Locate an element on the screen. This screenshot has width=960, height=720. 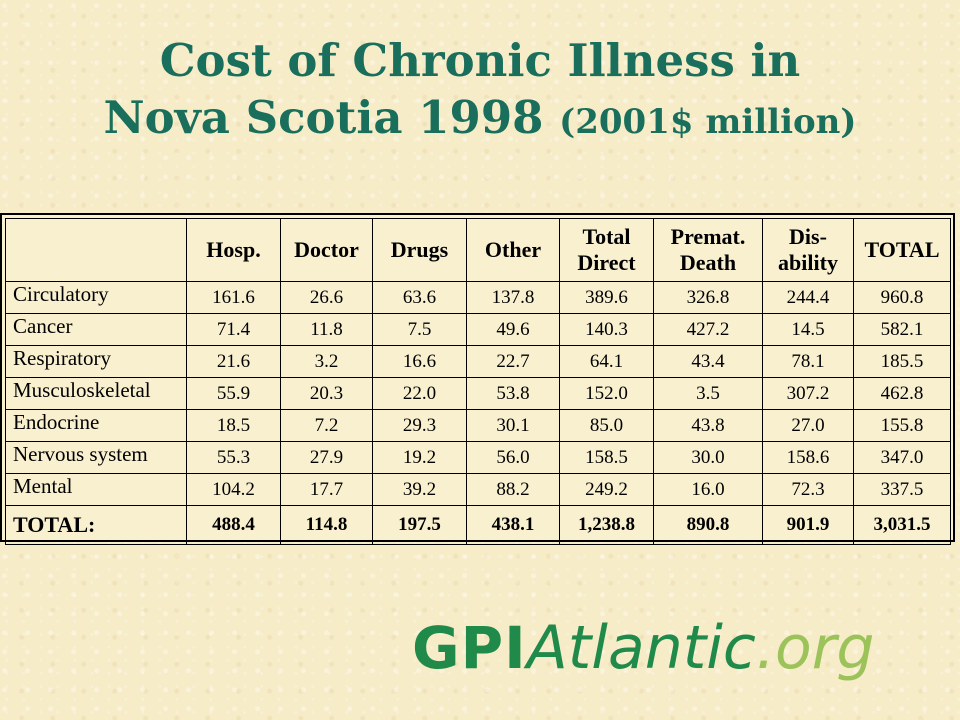
table-cell: 27.0 is located at coordinates (808, 425).